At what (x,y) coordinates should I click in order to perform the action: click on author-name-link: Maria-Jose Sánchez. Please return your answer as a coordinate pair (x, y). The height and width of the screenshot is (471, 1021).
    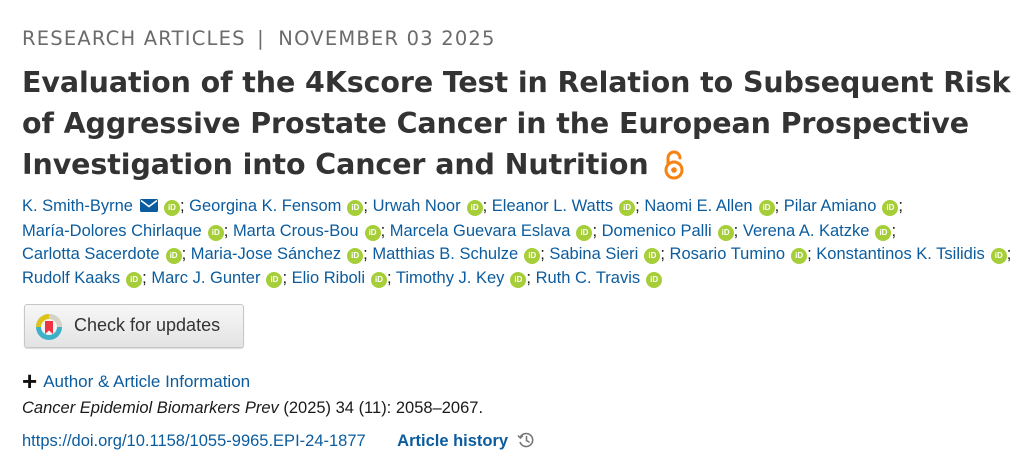
    Looking at the image, I should click on (266, 254).